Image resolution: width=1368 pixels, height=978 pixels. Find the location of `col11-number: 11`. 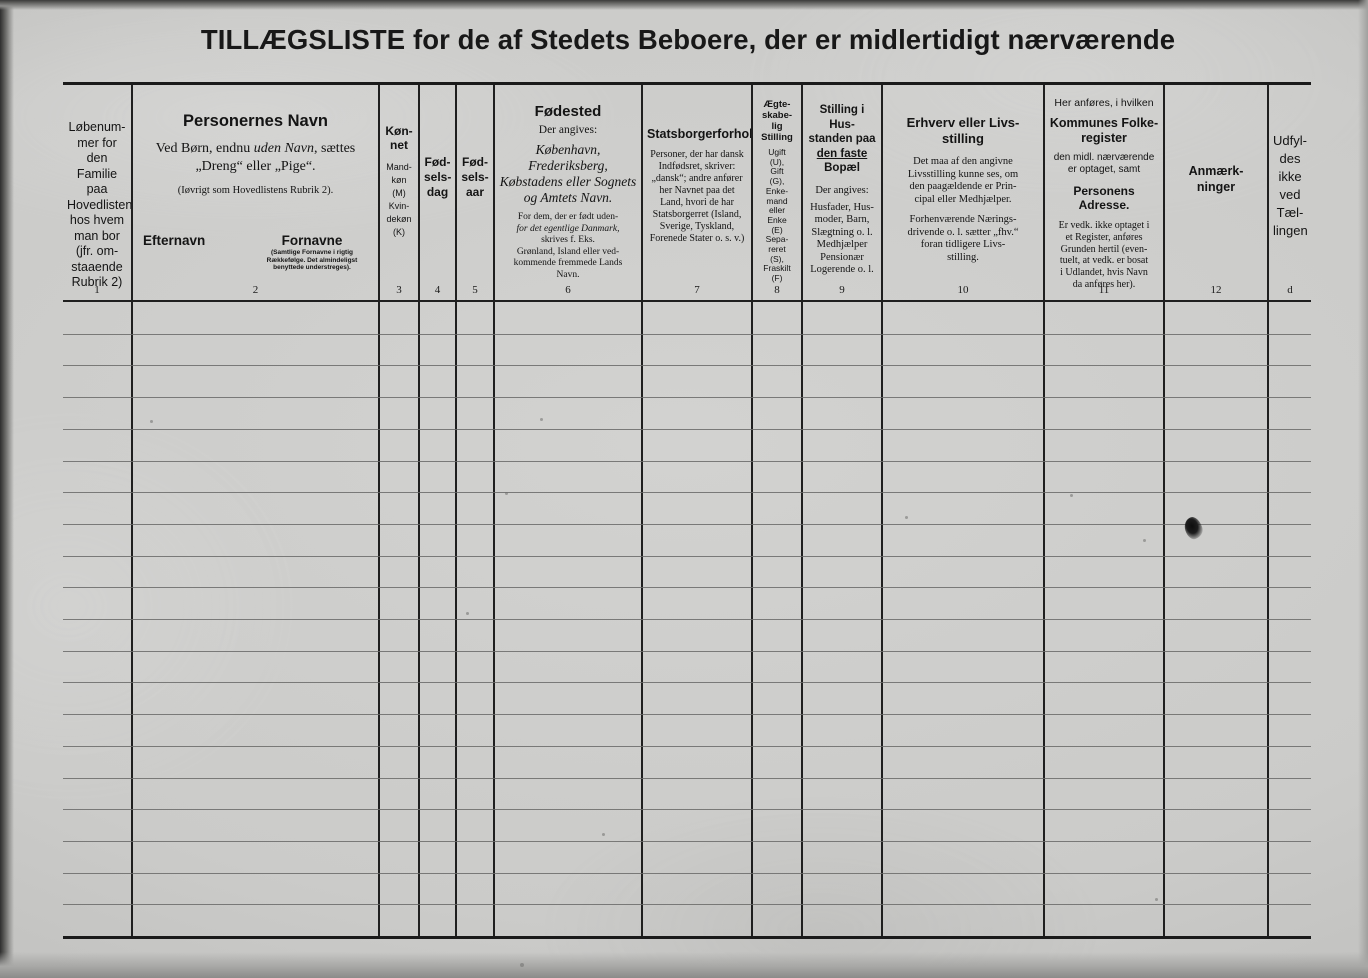

col11-number: 11 is located at coordinates (1104, 290).